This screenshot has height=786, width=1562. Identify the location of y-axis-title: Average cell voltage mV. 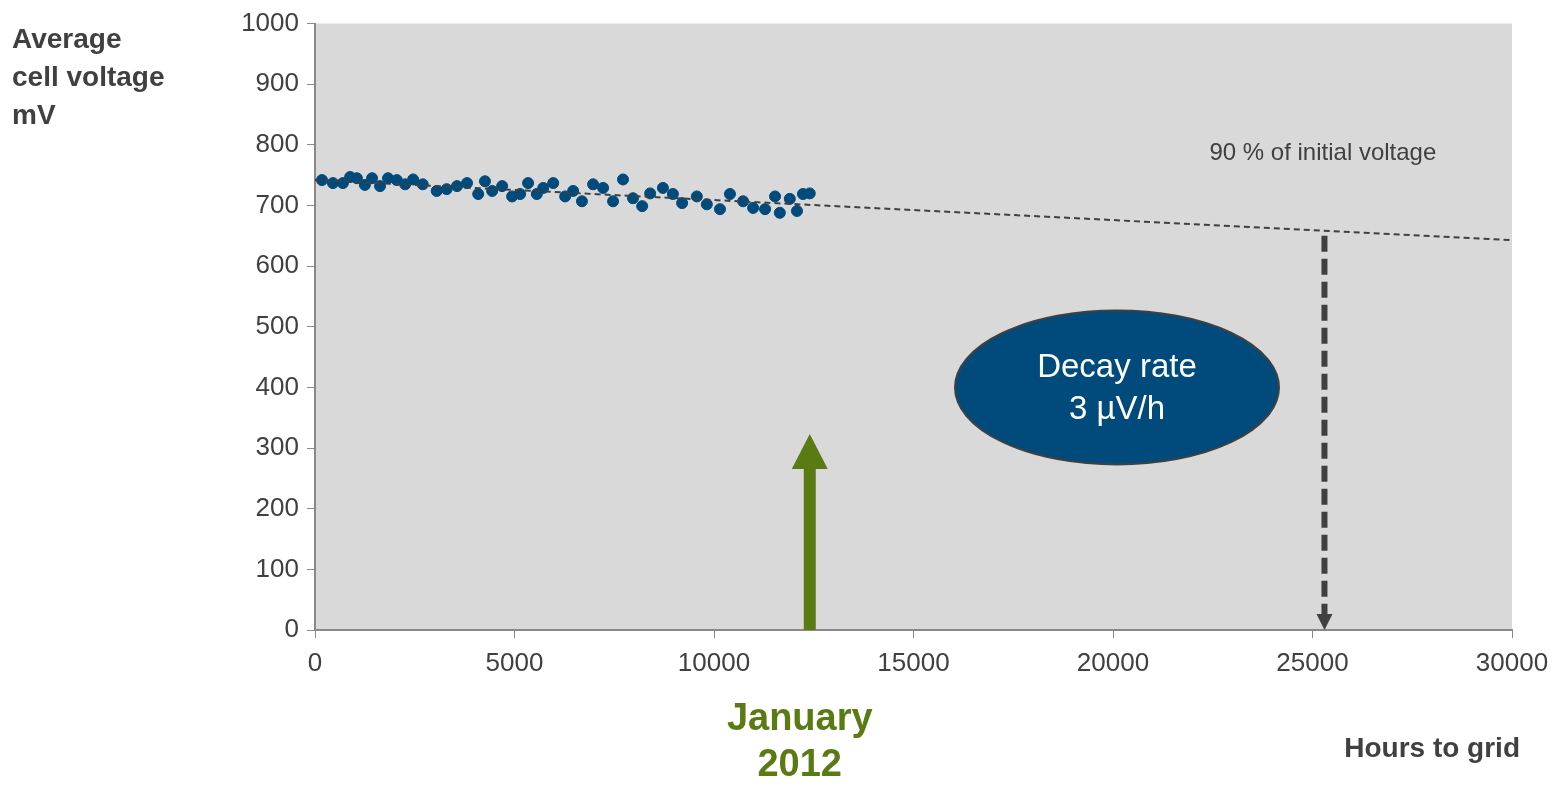
(88, 77).